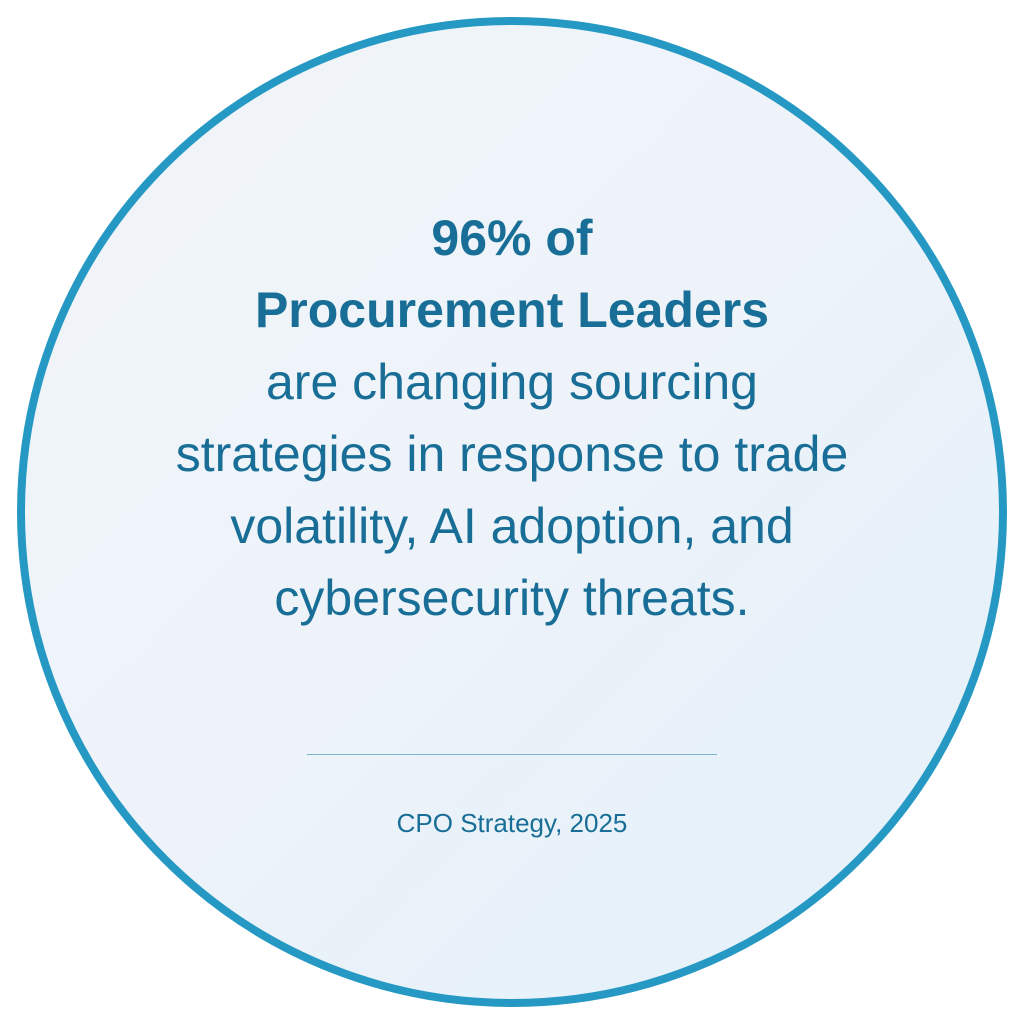 Image resolution: width=1024 pixels, height=1024 pixels. What do you see at coordinates (512, 454) in the screenshot?
I see `body-line: strategies in response to trade` at bounding box center [512, 454].